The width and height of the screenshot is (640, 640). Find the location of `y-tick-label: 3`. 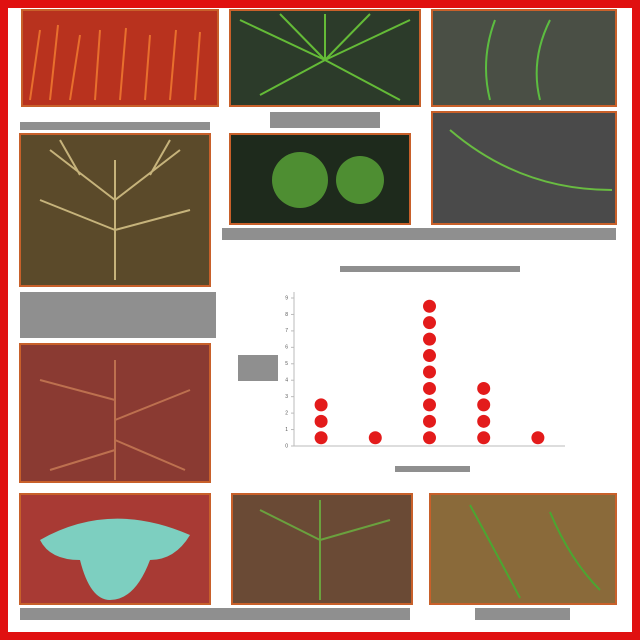

y-tick-label: 3 is located at coordinates (286, 397).